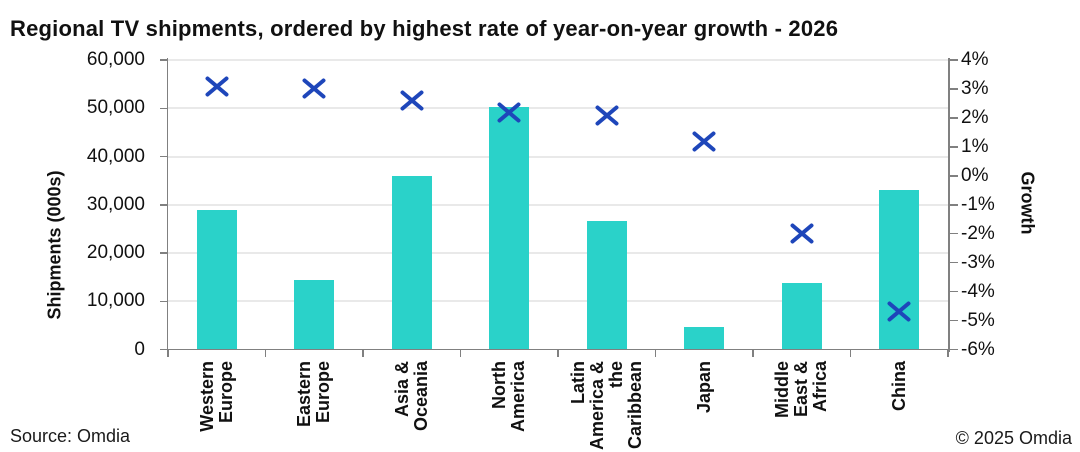  I want to click on bar-asia-oceania, so click(411, 263).